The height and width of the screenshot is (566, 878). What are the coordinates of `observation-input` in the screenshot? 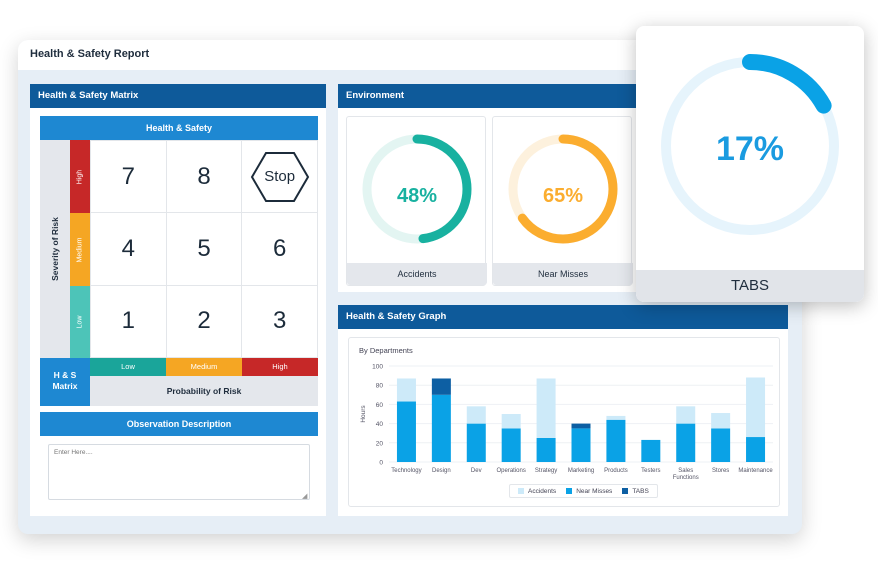 It's located at (179, 472).